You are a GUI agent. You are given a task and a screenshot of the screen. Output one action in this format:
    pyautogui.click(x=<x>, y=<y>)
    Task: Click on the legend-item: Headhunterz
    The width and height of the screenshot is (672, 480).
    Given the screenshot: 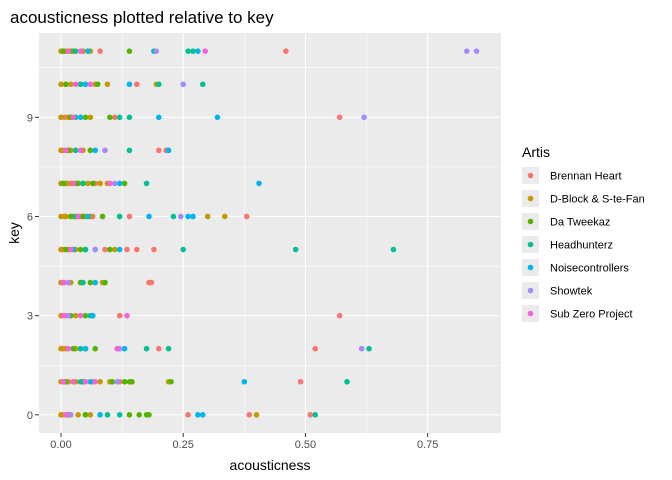 What is the action you would take?
    pyautogui.click(x=567, y=244)
    